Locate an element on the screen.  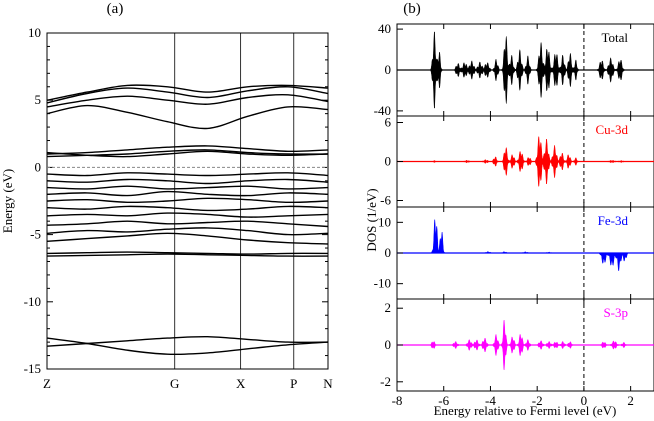
dos-y-tick-label: -10 is located at coordinates (382, 283).